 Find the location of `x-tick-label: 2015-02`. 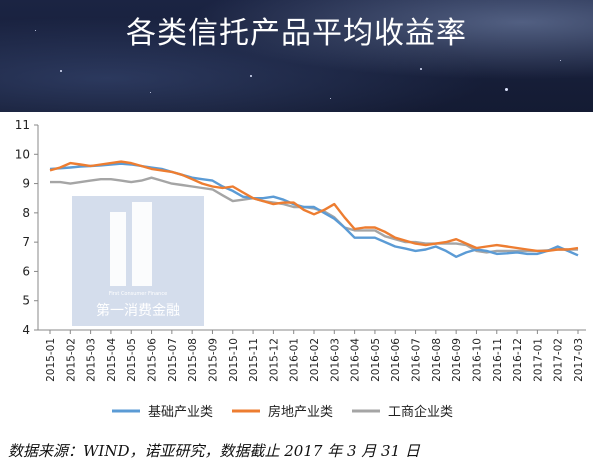

x-tick-label: 2015-02 is located at coordinates (71, 360).